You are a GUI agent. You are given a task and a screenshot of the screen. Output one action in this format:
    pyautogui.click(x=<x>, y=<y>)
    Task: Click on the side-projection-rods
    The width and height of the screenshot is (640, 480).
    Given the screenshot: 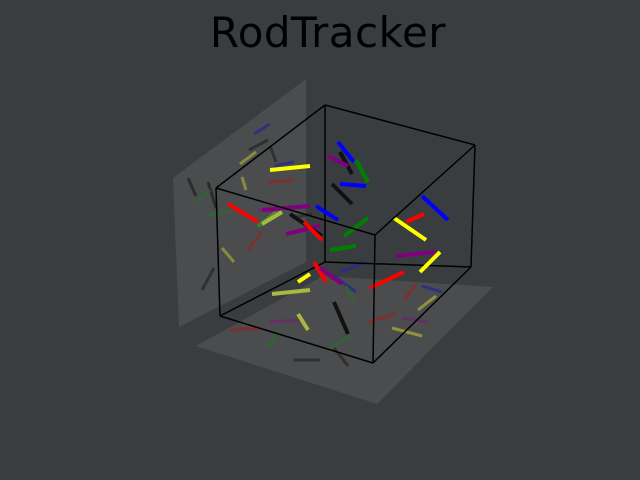 What is the action you would take?
    pyautogui.click(x=249, y=206)
    